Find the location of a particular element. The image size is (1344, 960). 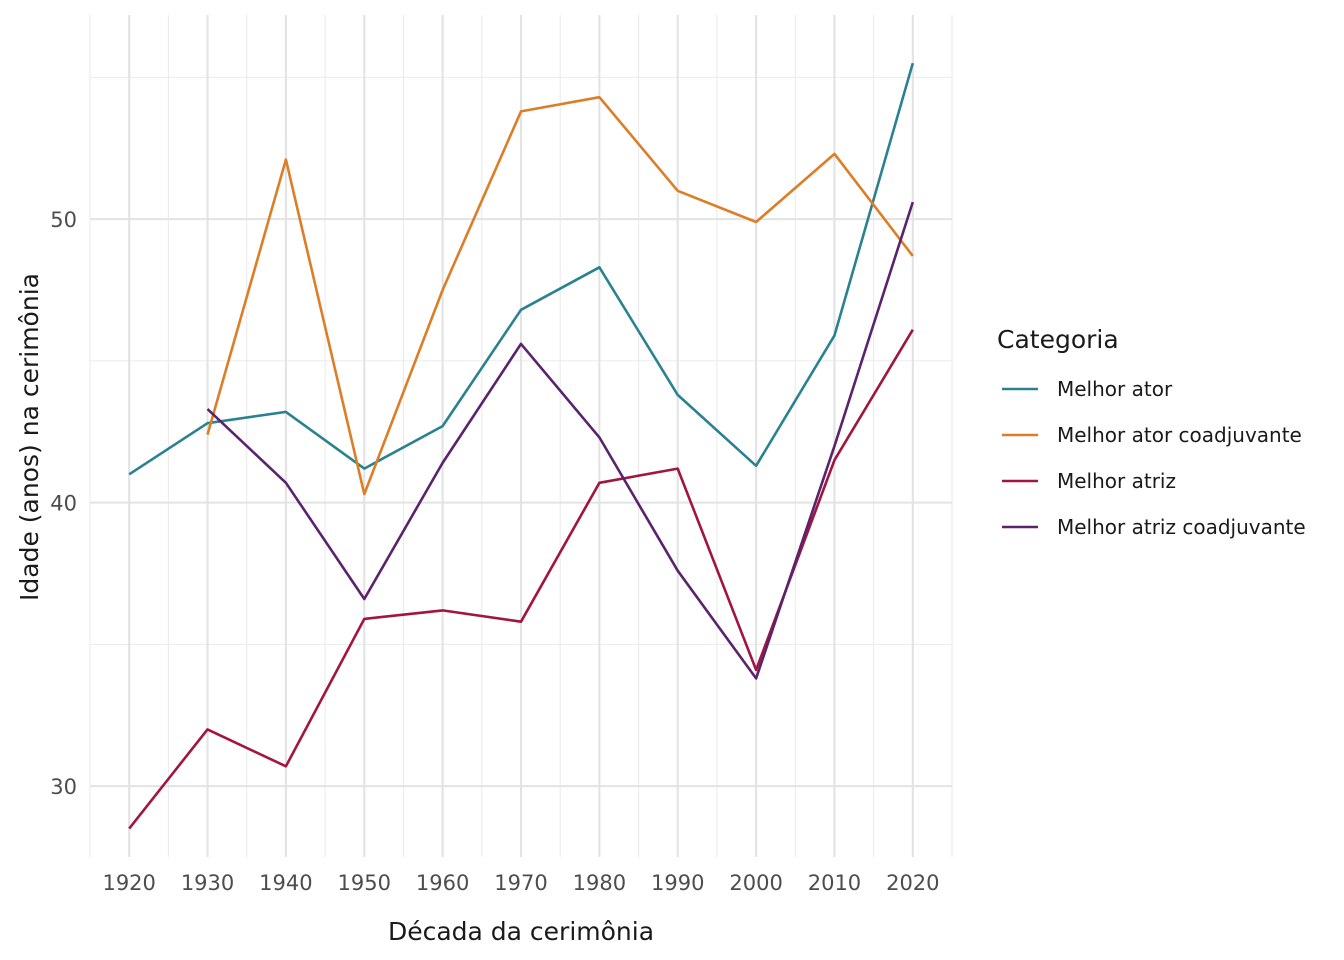

y-tick-label: 40 is located at coordinates (63, 504).